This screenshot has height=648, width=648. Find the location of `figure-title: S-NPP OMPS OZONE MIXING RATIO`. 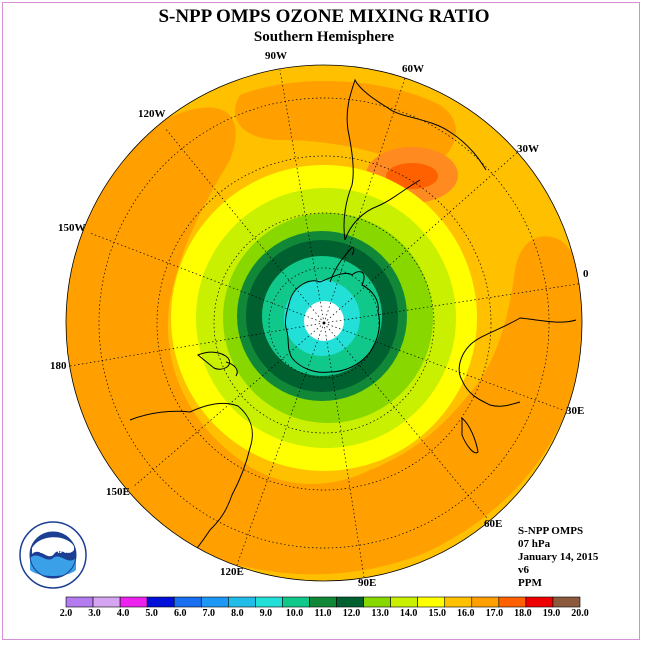

figure-title: S-NPP OMPS OZONE MIXING RATIO is located at coordinates (324, 16).